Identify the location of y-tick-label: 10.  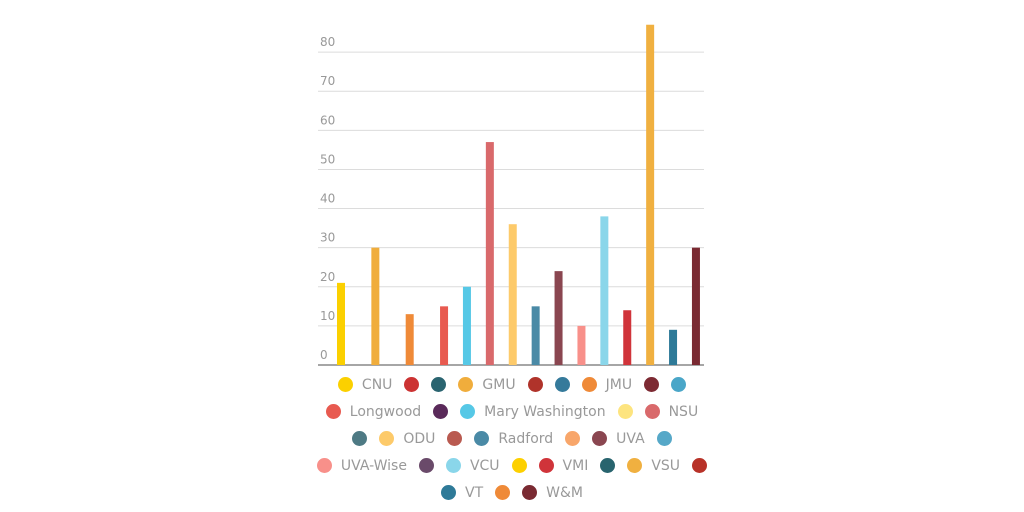
(327, 316).